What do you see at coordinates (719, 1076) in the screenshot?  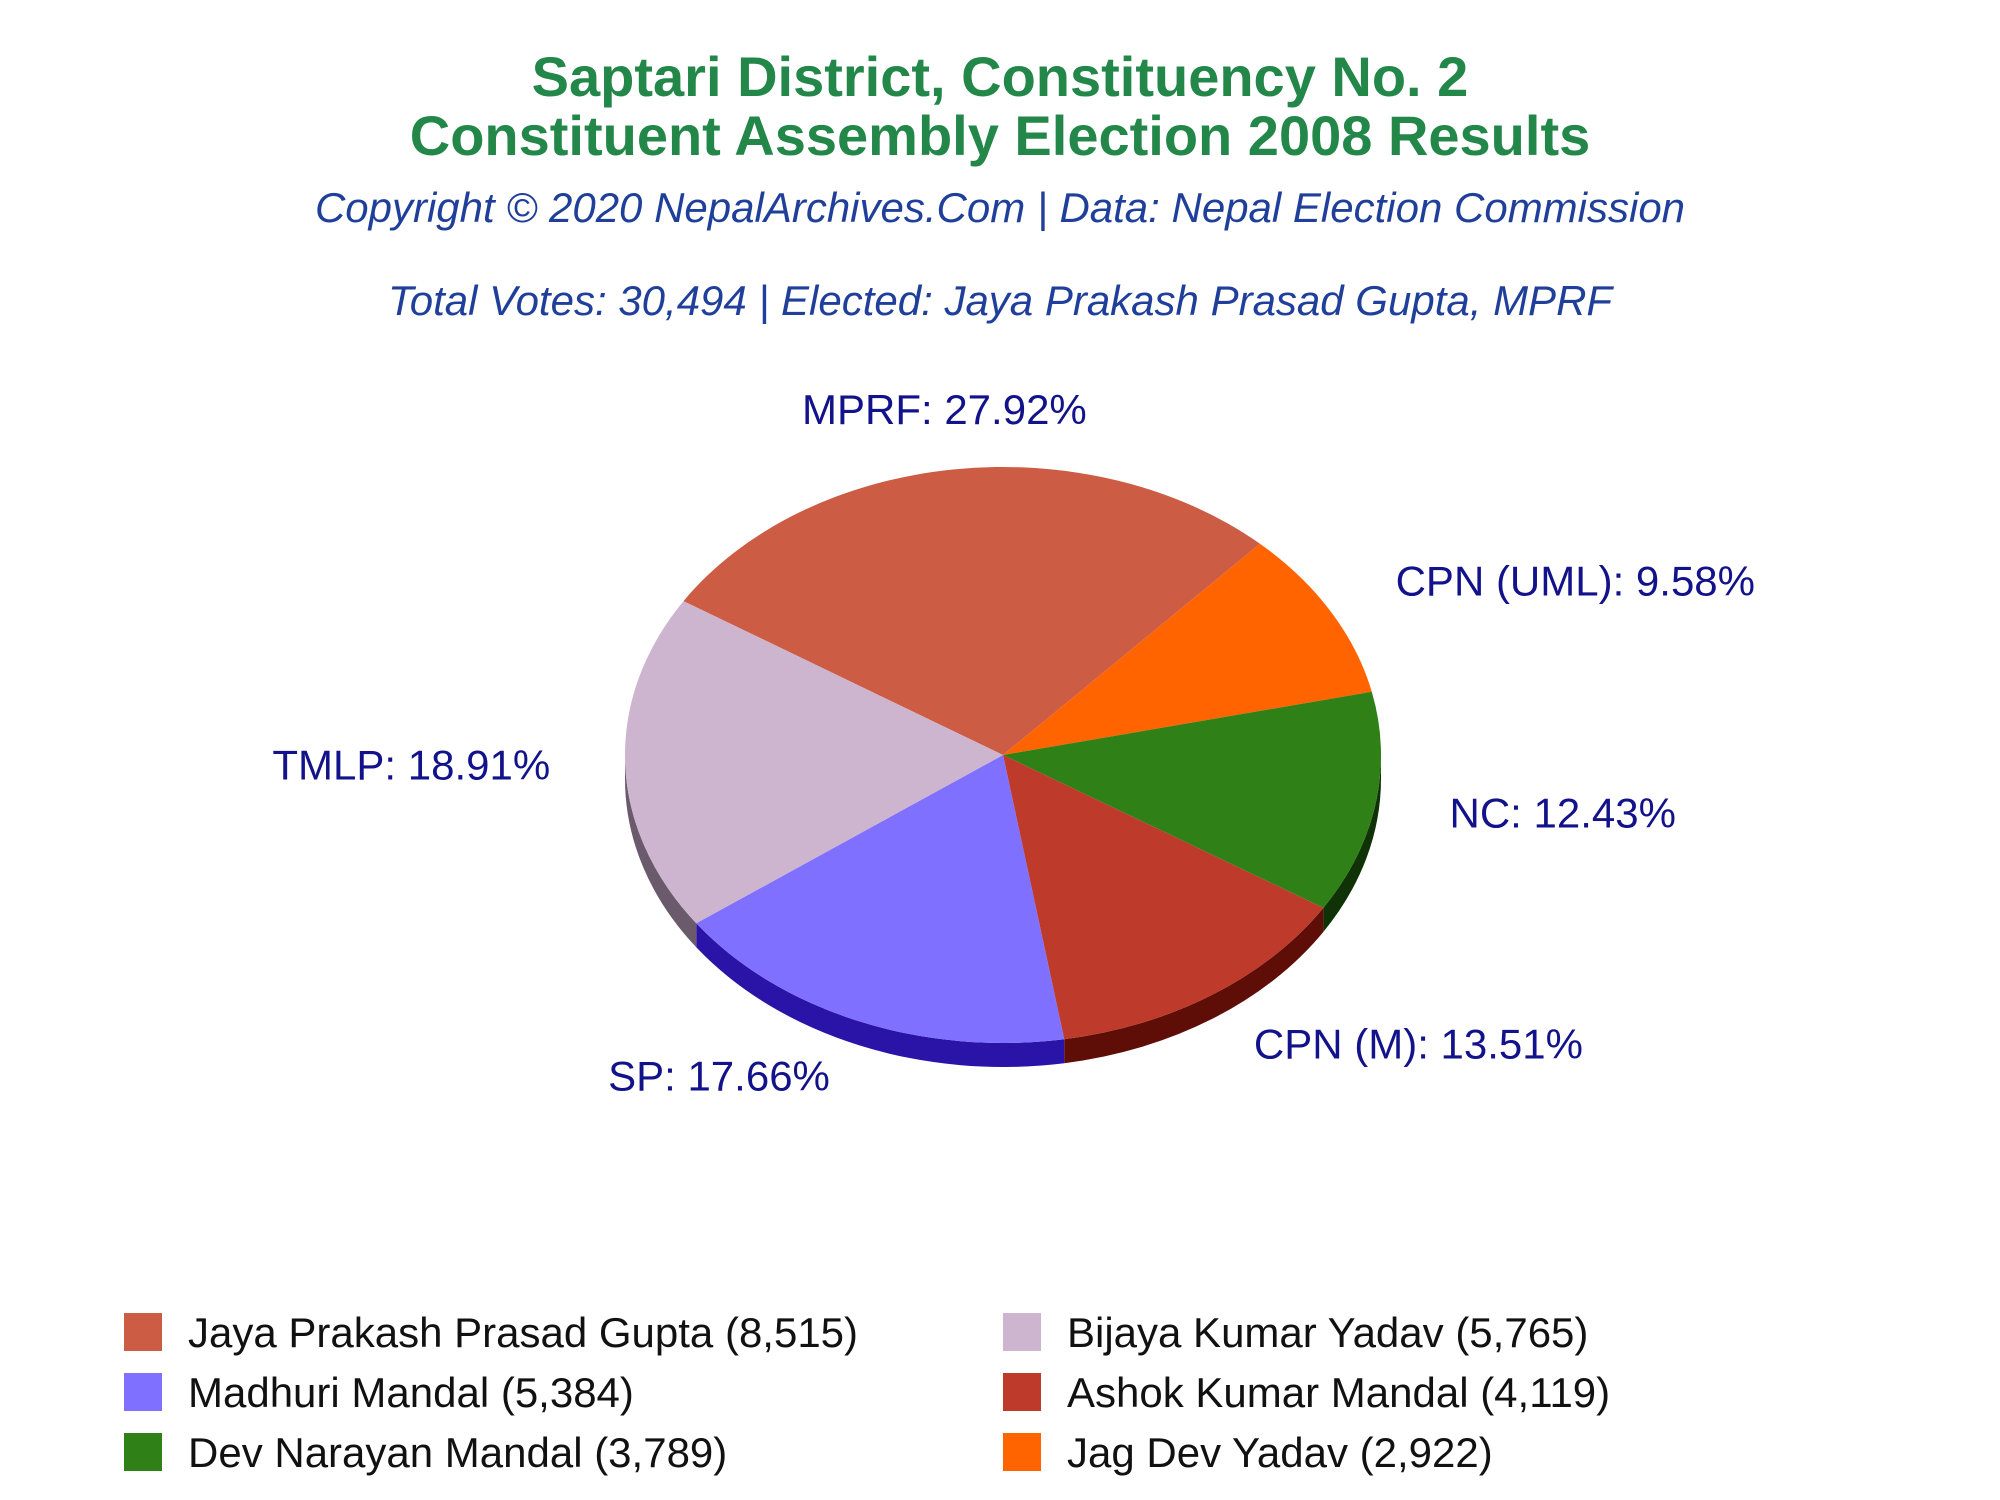 I see `slice-label-4: SP: 17.66%` at bounding box center [719, 1076].